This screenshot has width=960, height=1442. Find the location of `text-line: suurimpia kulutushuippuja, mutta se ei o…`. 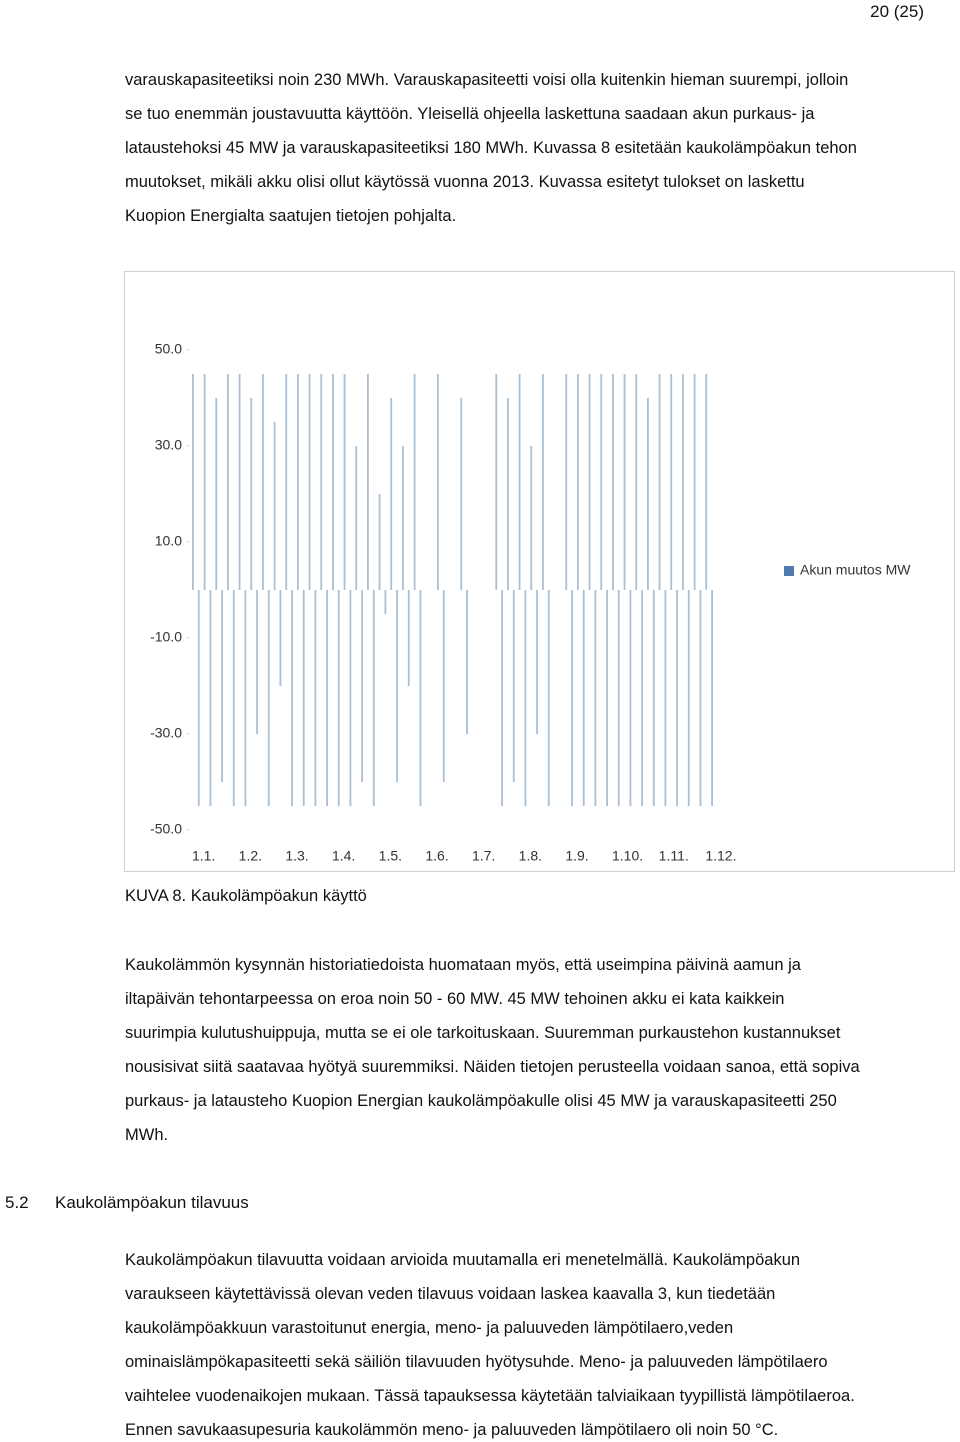

text-line: suurimpia kulutushuippuja, mutta se ei o… is located at coordinates (483, 1033).